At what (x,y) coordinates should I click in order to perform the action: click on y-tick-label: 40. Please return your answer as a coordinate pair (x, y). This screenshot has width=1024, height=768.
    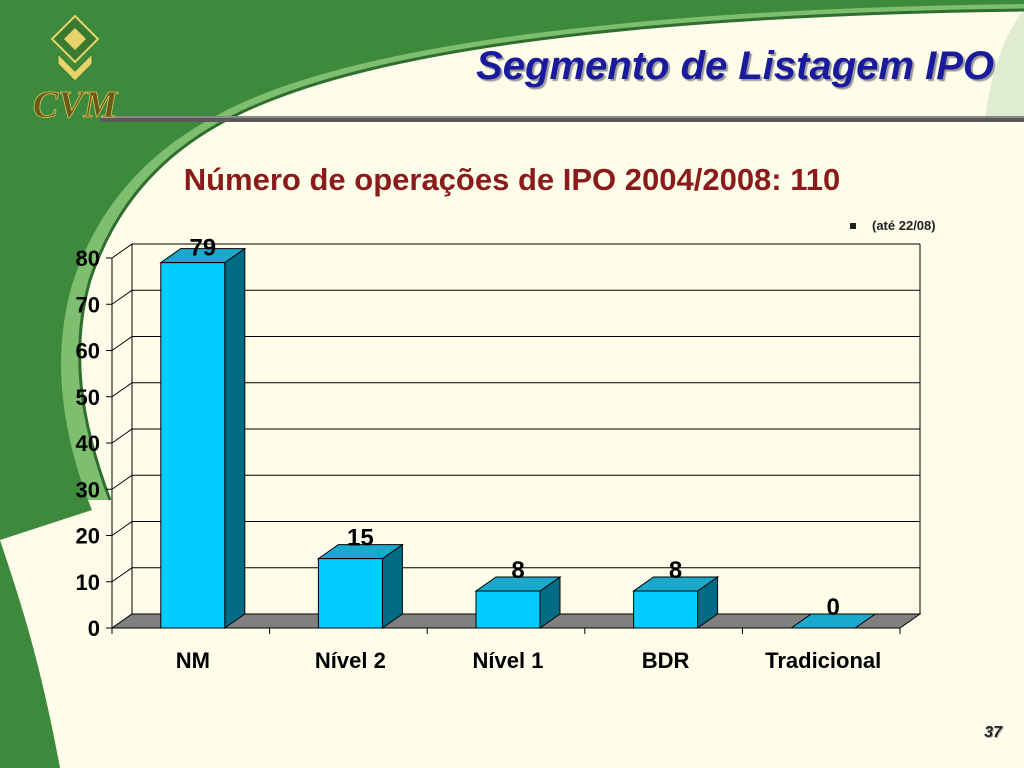
    Looking at the image, I should click on (88, 443).